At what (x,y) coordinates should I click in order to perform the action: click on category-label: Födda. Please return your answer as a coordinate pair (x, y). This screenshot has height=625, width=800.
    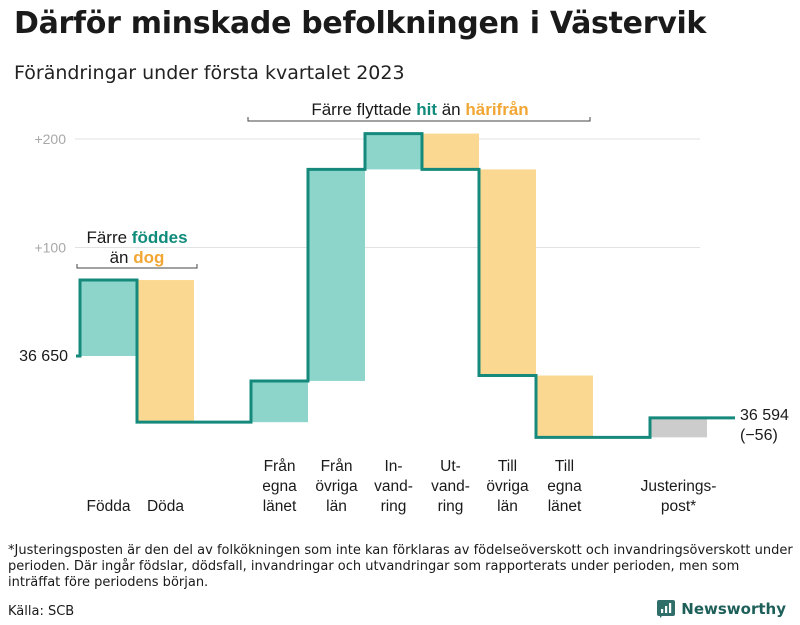
    Looking at the image, I should click on (109, 506).